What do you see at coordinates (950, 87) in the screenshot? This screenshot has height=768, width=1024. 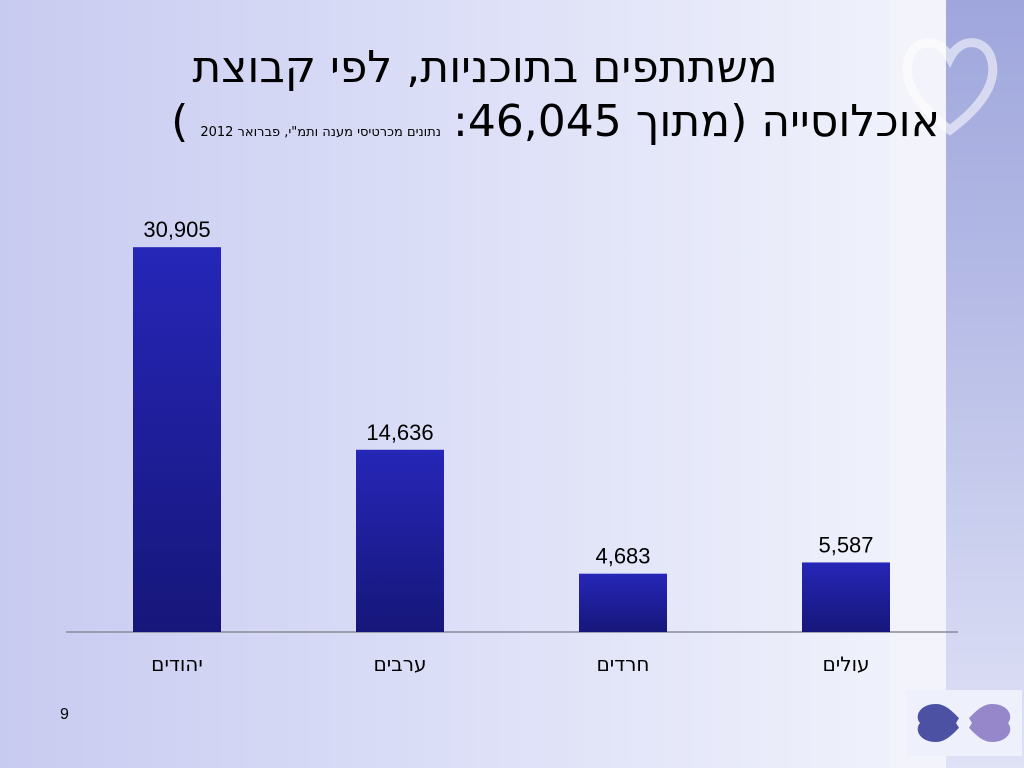 I see `heart-watermark-icon` at bounding box center [950, 87].